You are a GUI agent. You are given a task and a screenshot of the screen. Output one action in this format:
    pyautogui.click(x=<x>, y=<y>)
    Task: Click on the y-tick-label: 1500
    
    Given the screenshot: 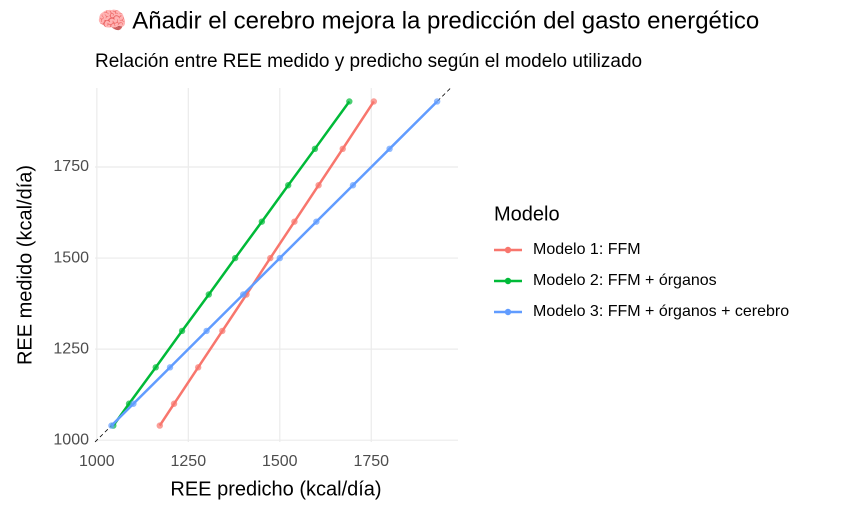 What is the action you would take?
    pyautogui.click(x=71, y=257)
    